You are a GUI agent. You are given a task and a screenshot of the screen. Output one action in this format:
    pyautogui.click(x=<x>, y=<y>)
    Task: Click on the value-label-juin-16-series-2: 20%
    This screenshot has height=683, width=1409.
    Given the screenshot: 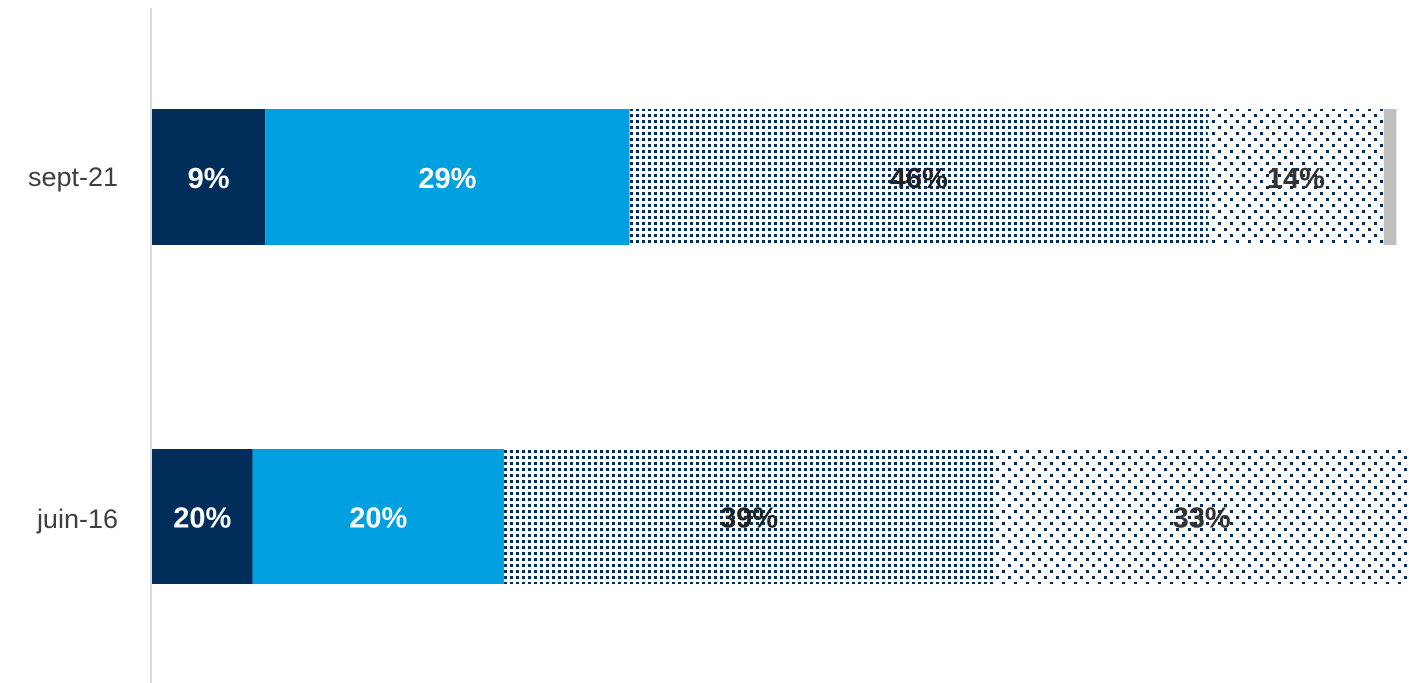 What is the action you would take?
    pyautogui.click(x=378, y=519)
    